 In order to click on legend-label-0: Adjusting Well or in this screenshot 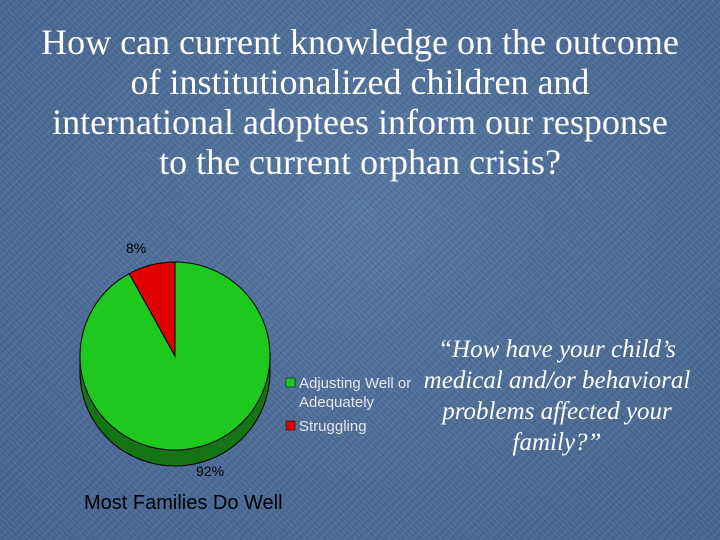, I will do `click(355, 383)`.